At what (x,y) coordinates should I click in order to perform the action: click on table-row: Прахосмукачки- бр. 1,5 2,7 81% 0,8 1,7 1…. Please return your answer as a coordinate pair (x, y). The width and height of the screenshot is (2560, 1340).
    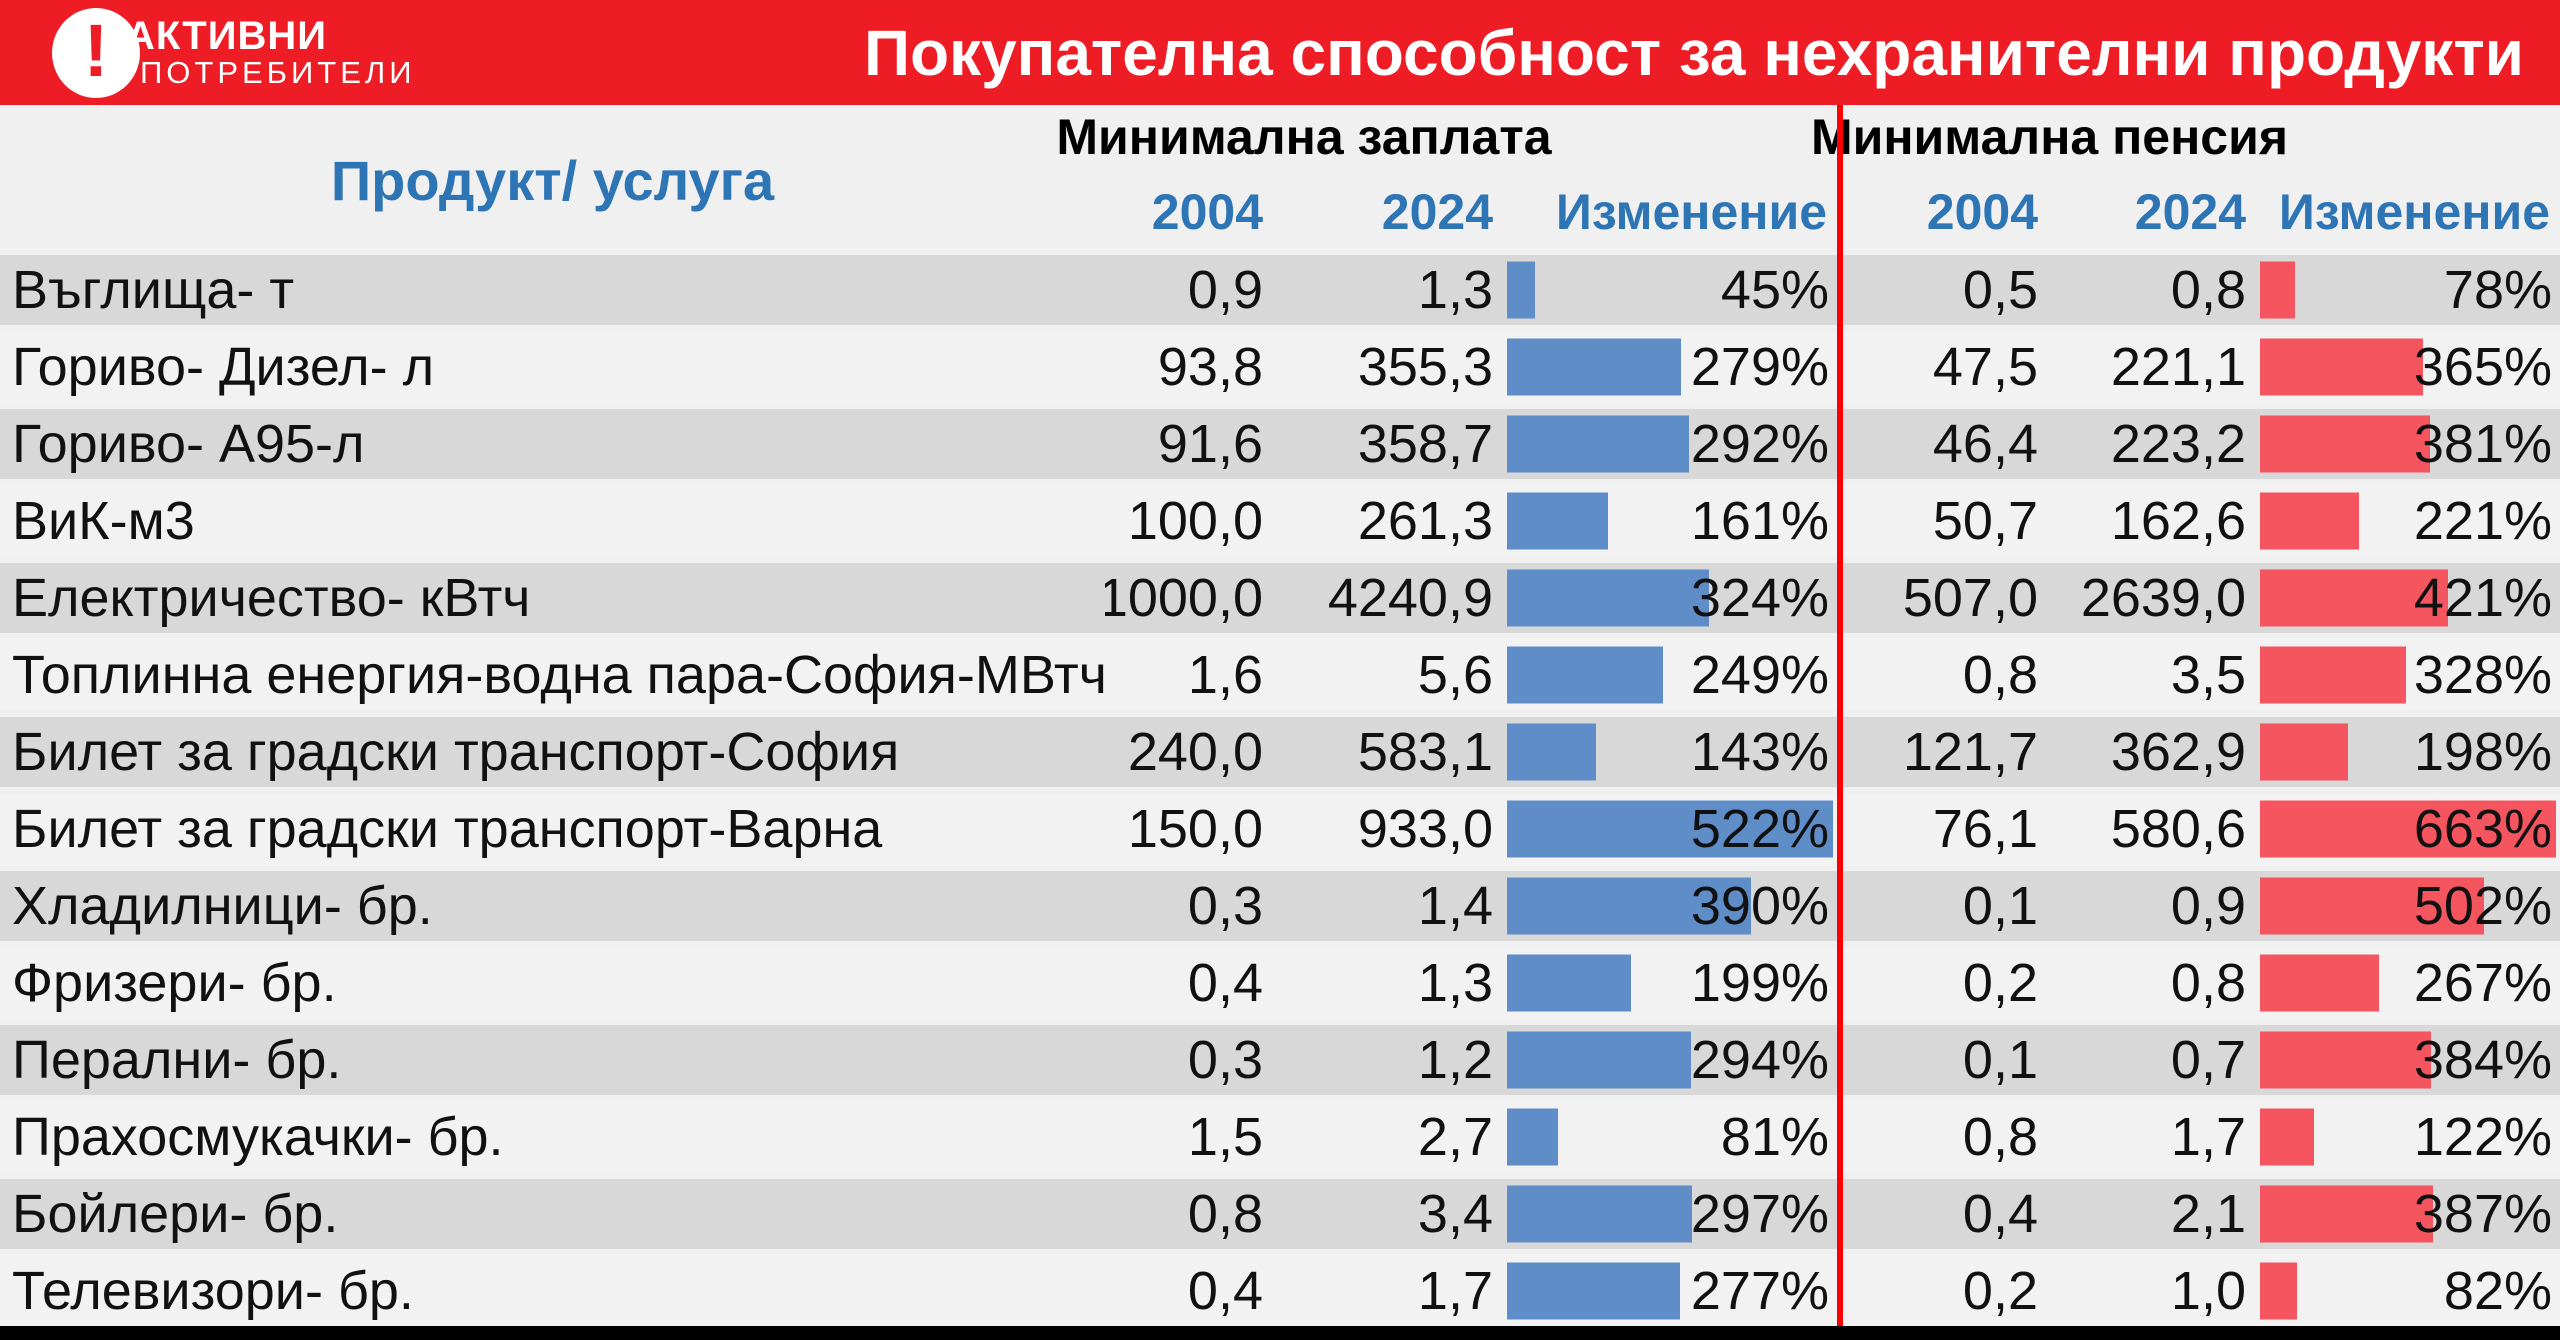
    Looking at the image, I should click on (1280, 1137).